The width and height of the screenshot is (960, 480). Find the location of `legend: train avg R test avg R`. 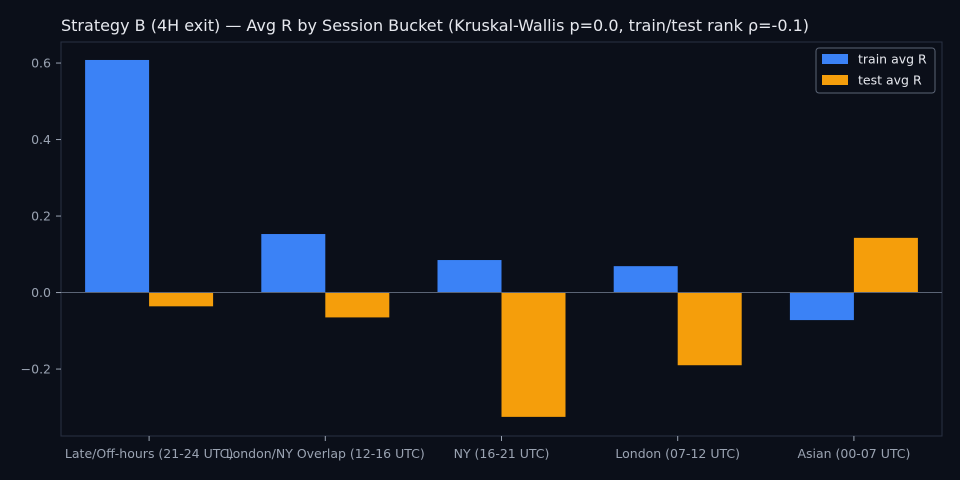

legend: train avg R test avg R is located at coordinates (875, 70).